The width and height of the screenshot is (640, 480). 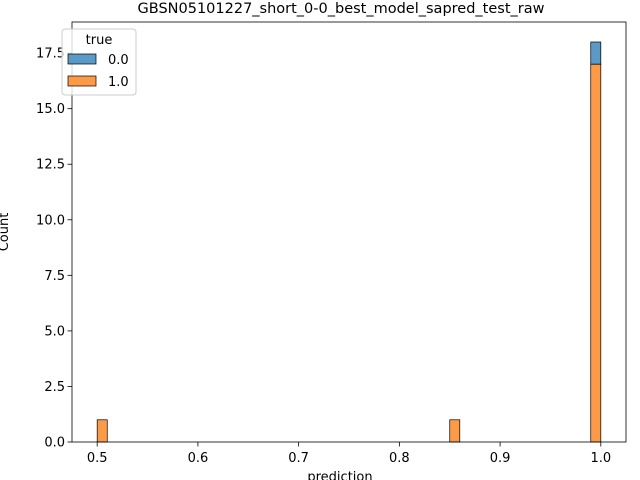 What do you see at coordinates (349, 454) in the screenshot?
I see `x-axis-ticks: 0.5 0.6 0.7 0.8 0.9 1.0` at bounding box center [349, 454].